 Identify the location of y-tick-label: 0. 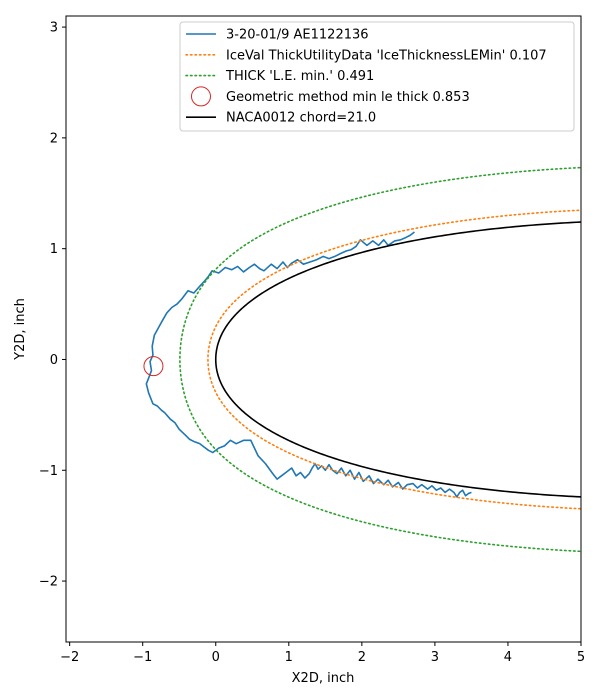
(54, 360).